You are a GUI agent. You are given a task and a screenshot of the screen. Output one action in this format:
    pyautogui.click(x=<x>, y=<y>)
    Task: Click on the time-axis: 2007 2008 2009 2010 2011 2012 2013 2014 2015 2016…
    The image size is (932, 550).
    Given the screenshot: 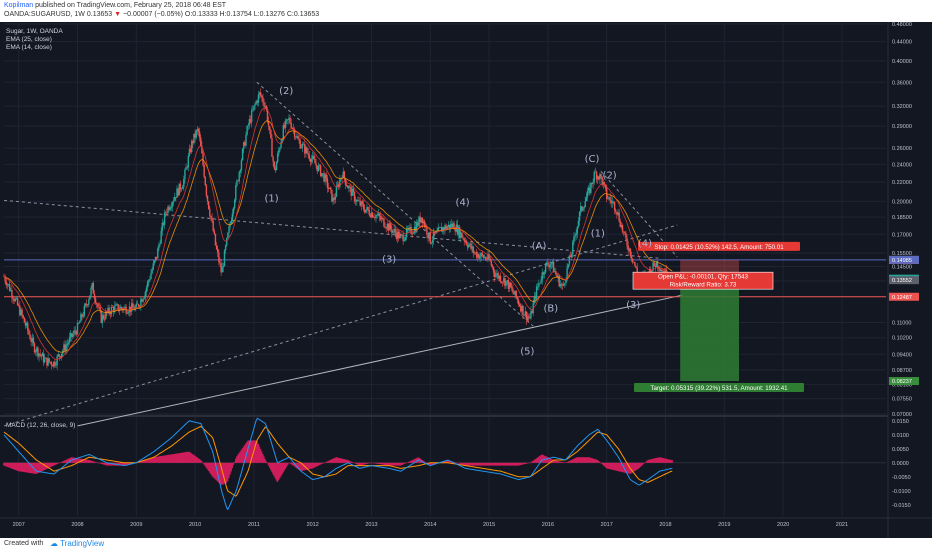 What is the action you would take?
    pyautogui.click(x=430, y=525)
    